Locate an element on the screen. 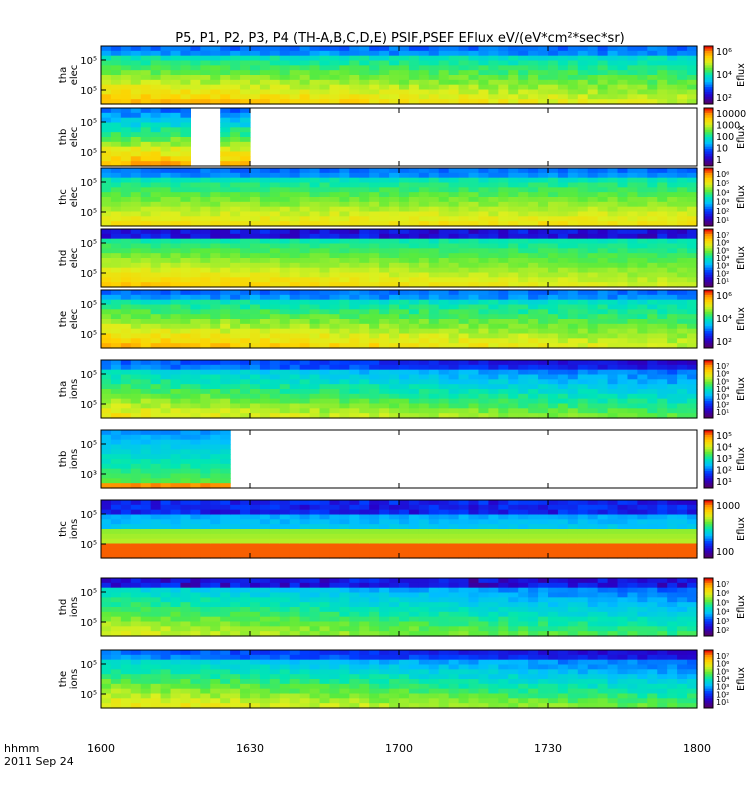 The height and width of the screenshot is (800, 750). y-tick-label: 10⁵ is located at coordinates (88, 545).